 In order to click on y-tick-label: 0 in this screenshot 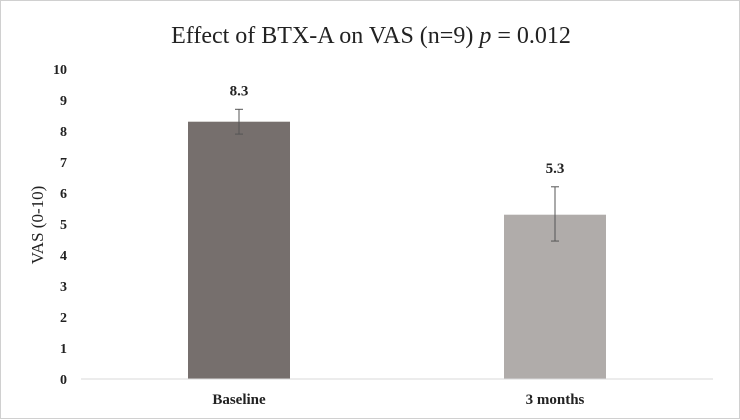, I will do `click(63, 380)`.